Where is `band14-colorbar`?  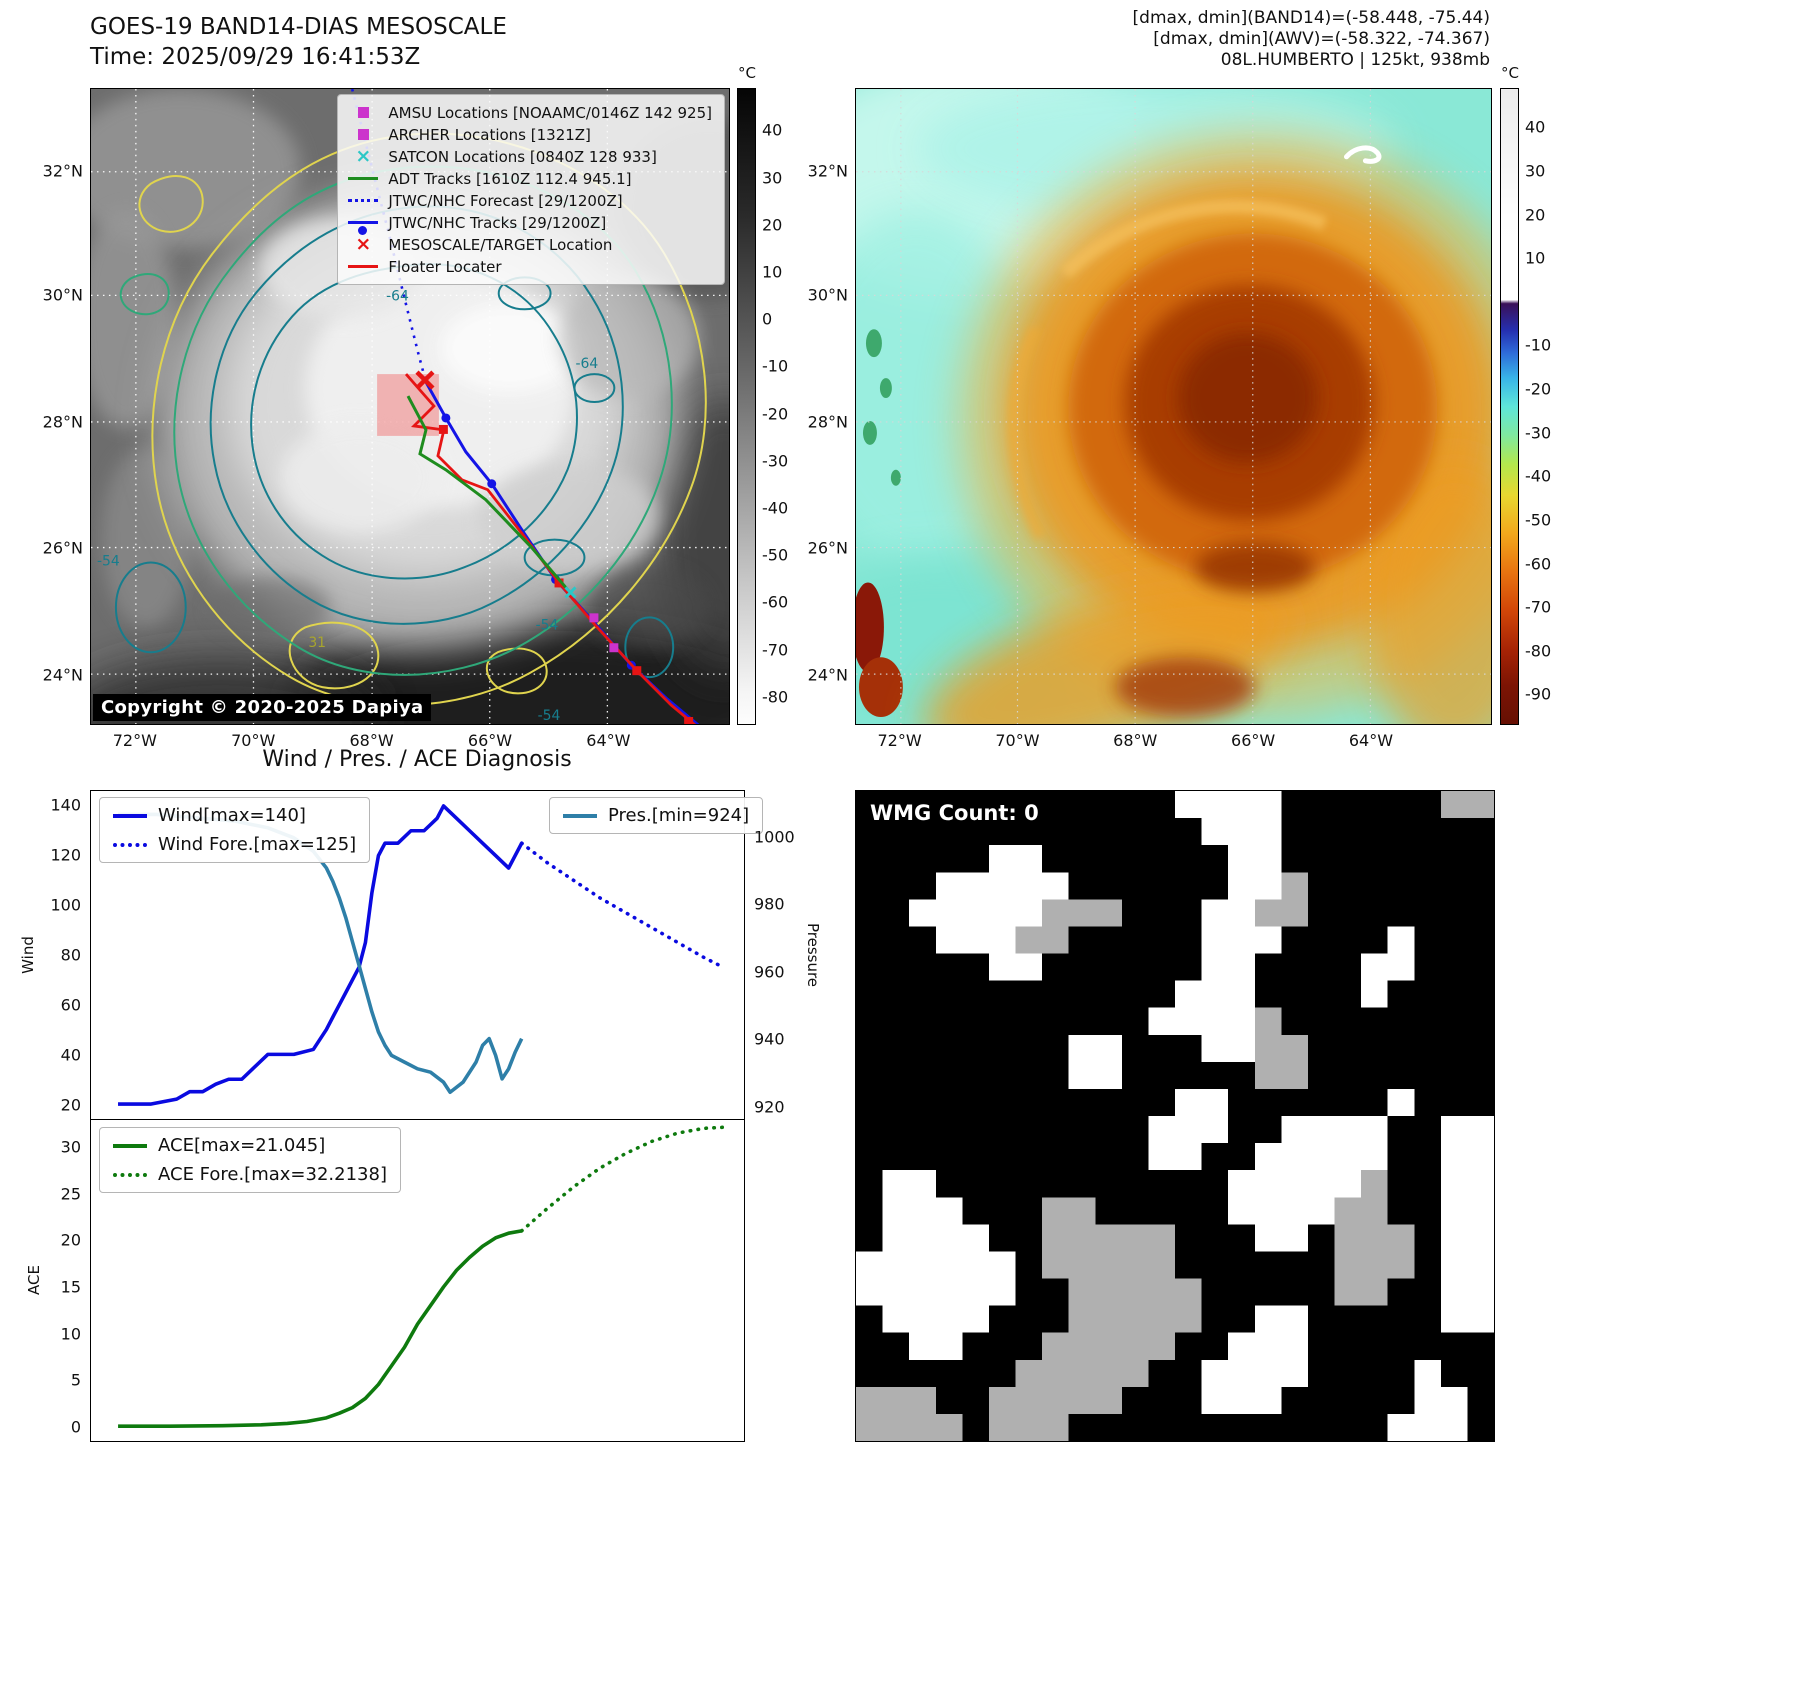
band14-colorbar is located at coordinates (746, 406).